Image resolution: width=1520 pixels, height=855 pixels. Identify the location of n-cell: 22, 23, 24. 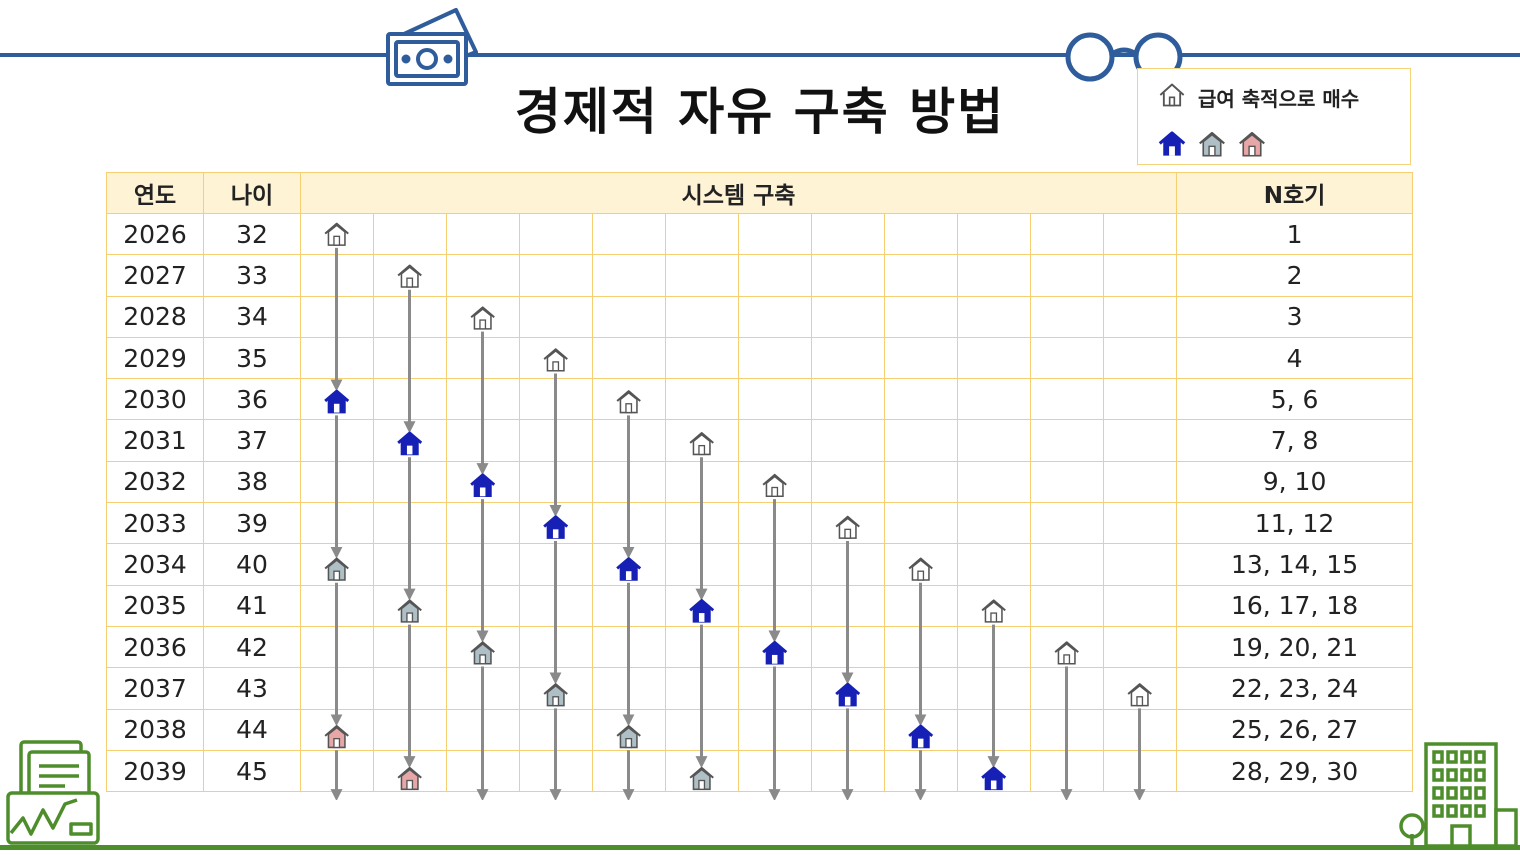
(1295, 688).